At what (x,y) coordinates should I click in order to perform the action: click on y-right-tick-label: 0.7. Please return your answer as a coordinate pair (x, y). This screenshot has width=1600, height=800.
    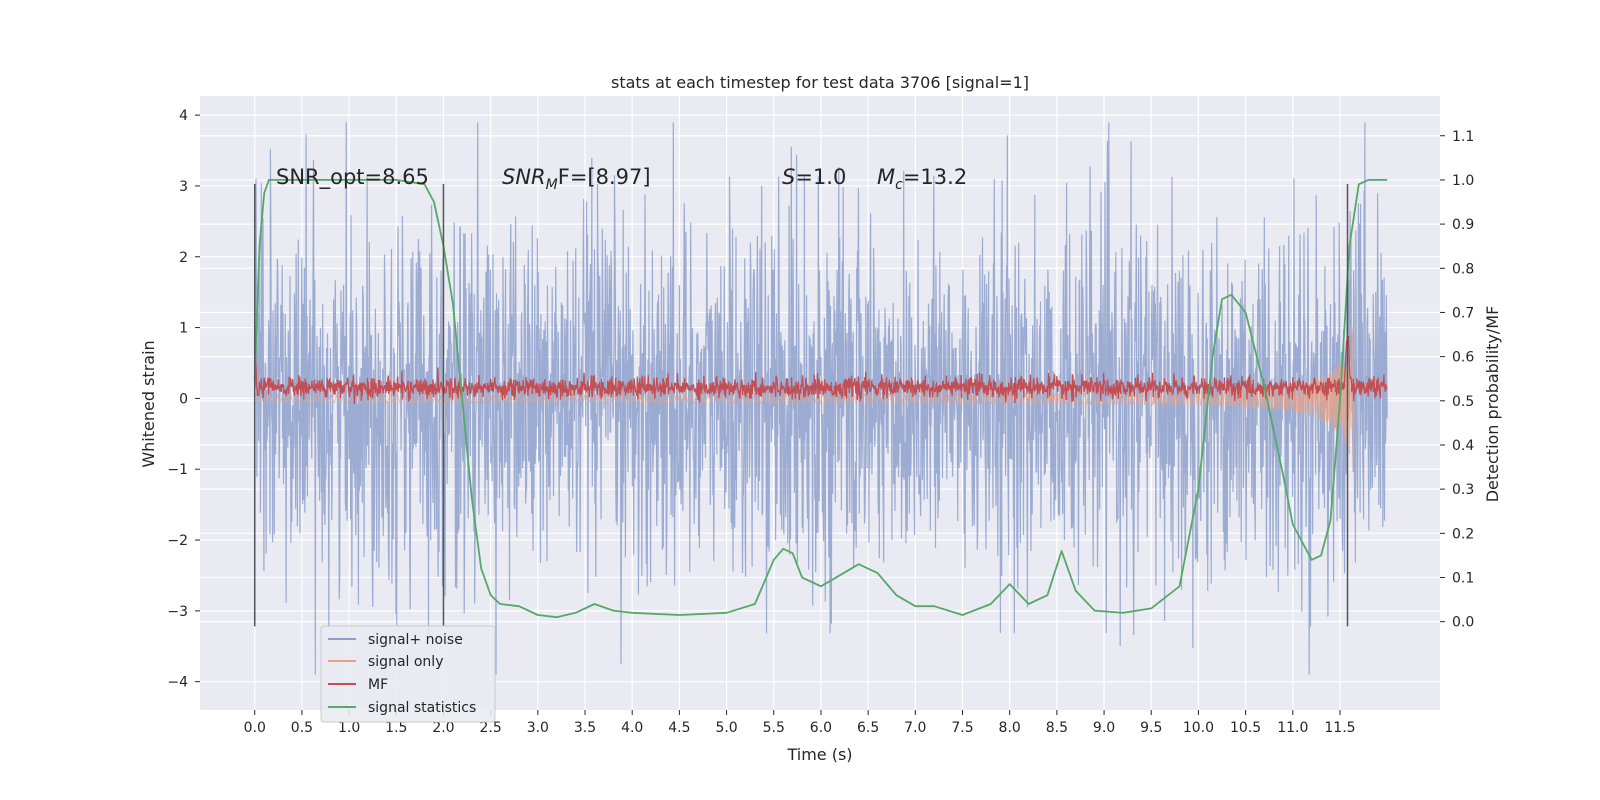
    Looking at the image, I should click on (1463, 313).